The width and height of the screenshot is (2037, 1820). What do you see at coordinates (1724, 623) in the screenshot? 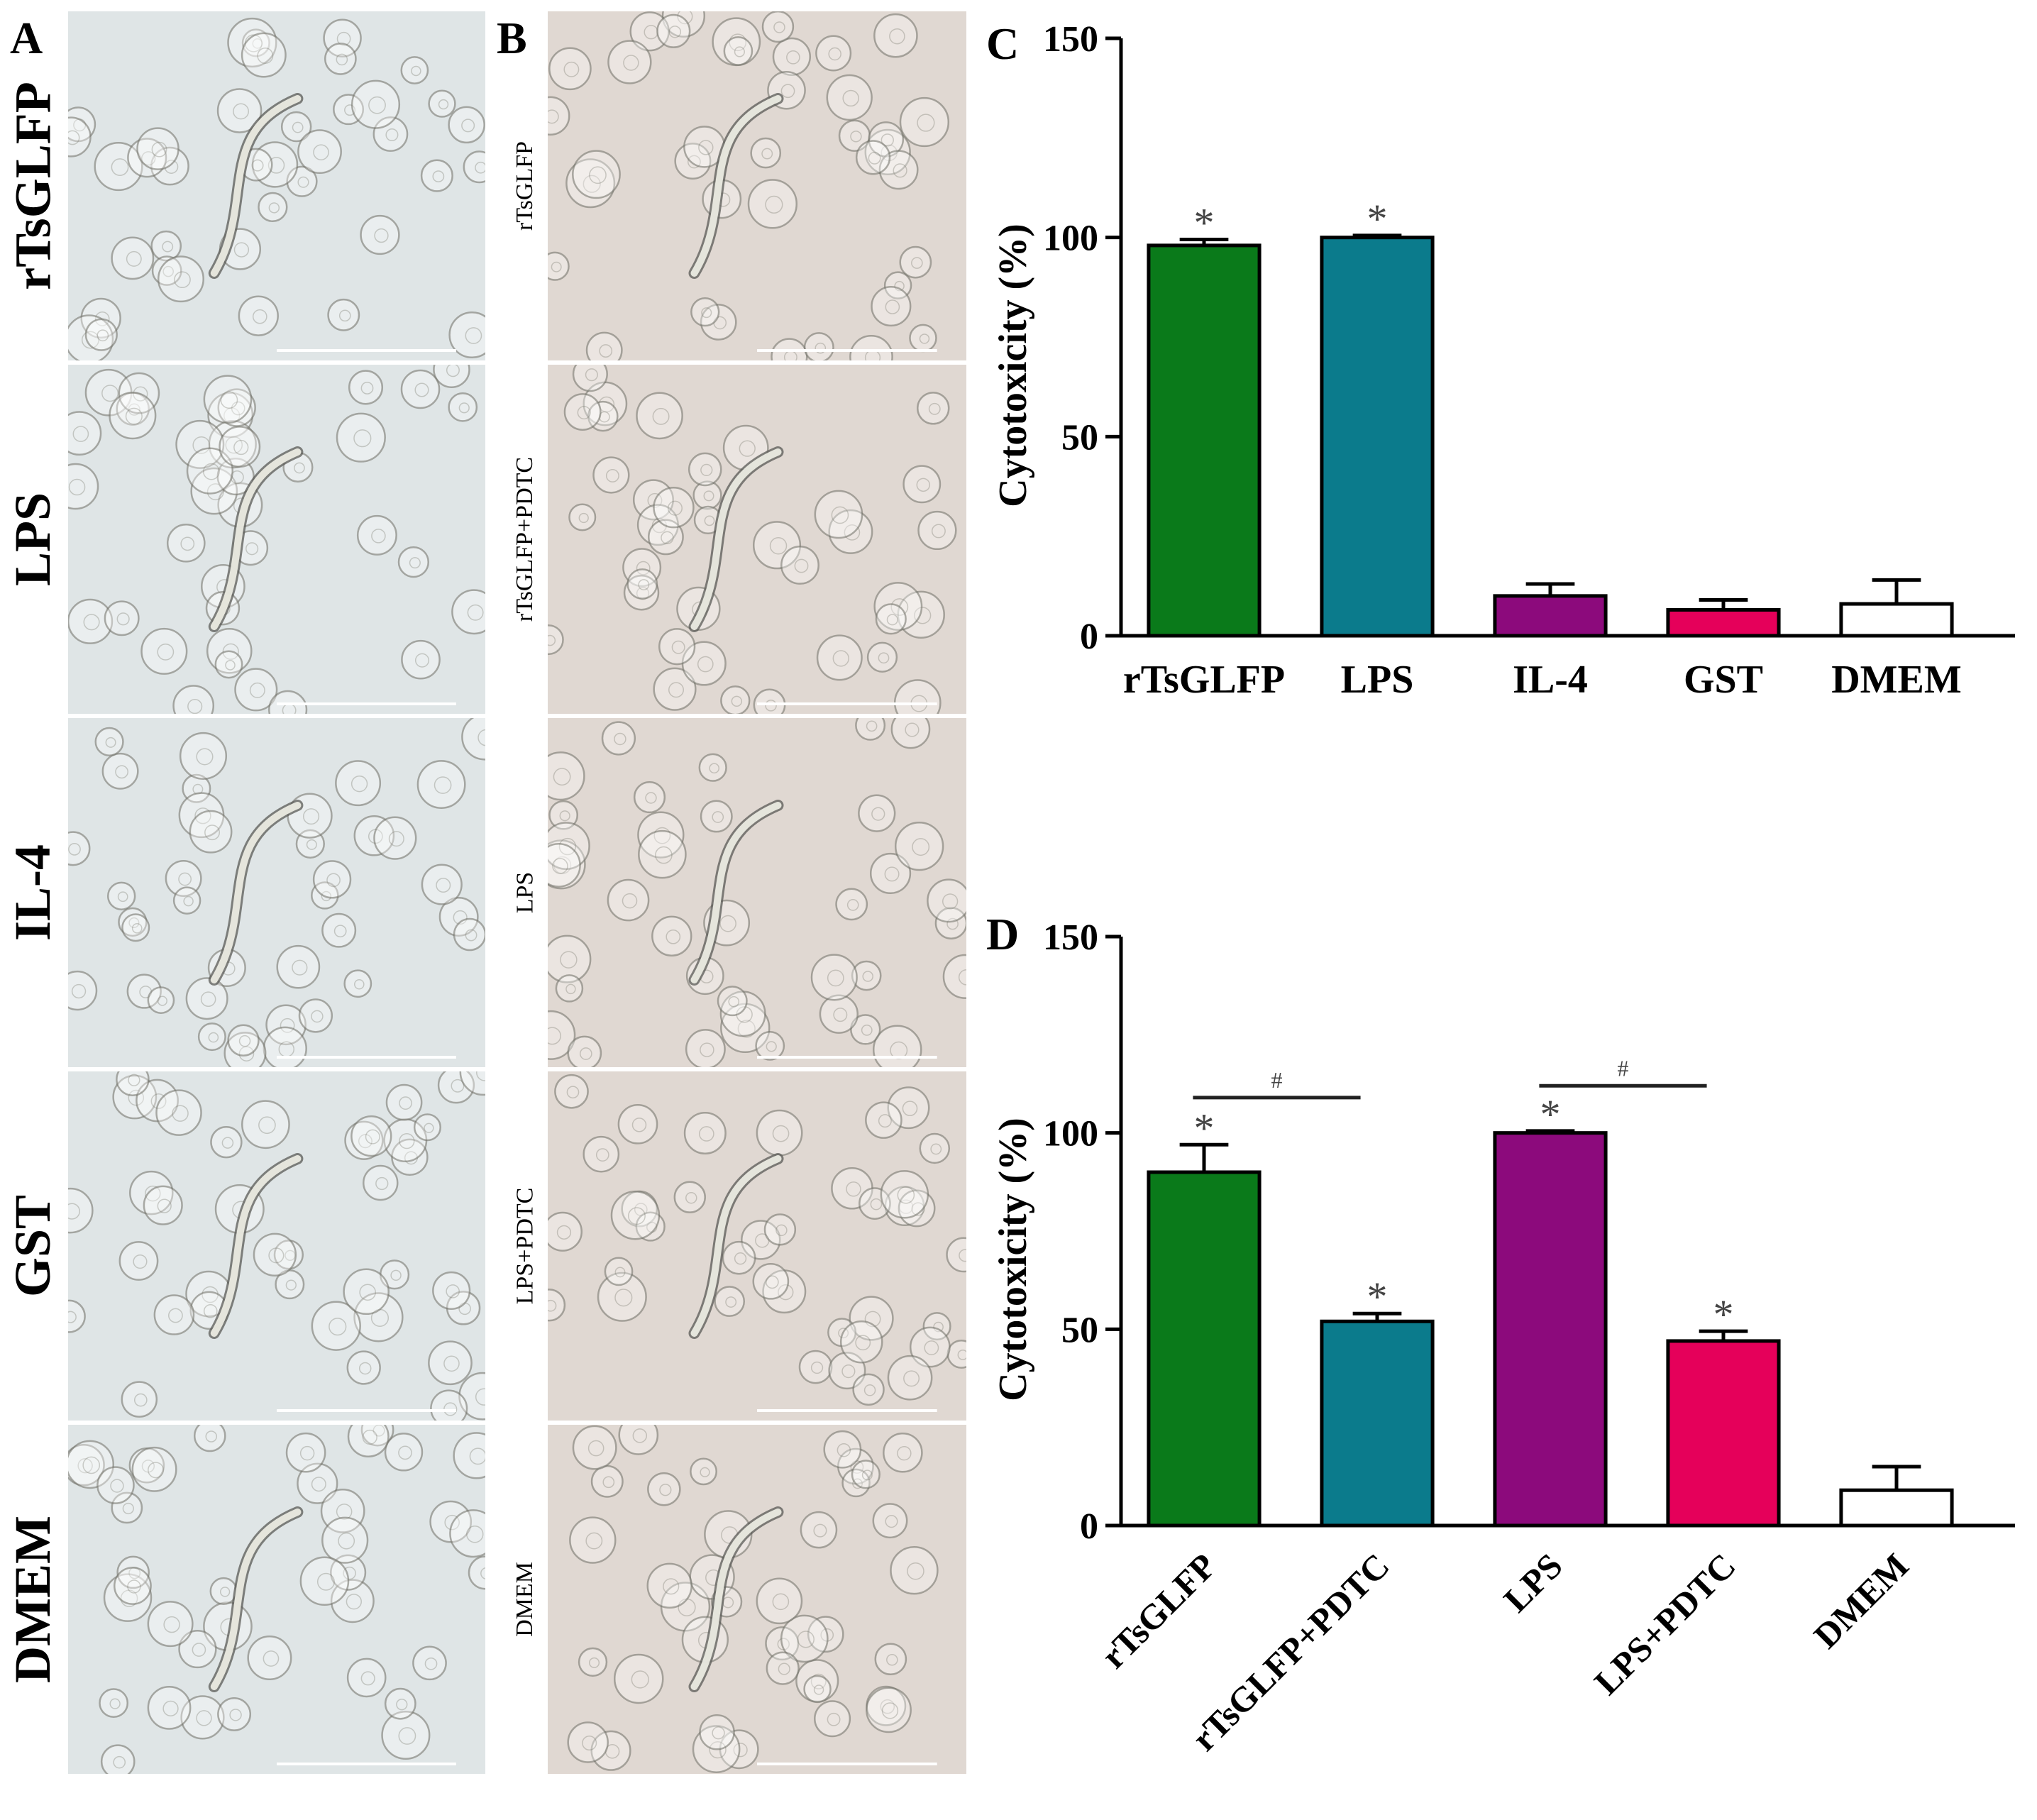
I see `bar-gst` at bounding box center [1724, 623].